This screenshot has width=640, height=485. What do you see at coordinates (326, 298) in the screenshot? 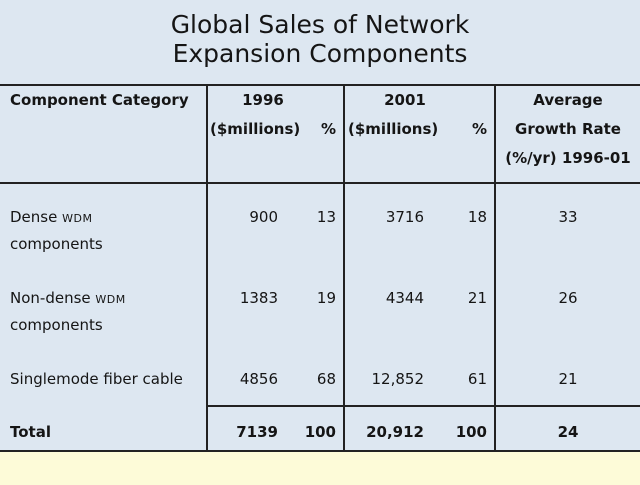
I see `row-nondense-wdm-p1996: 19` at bounding box center [326, 298].